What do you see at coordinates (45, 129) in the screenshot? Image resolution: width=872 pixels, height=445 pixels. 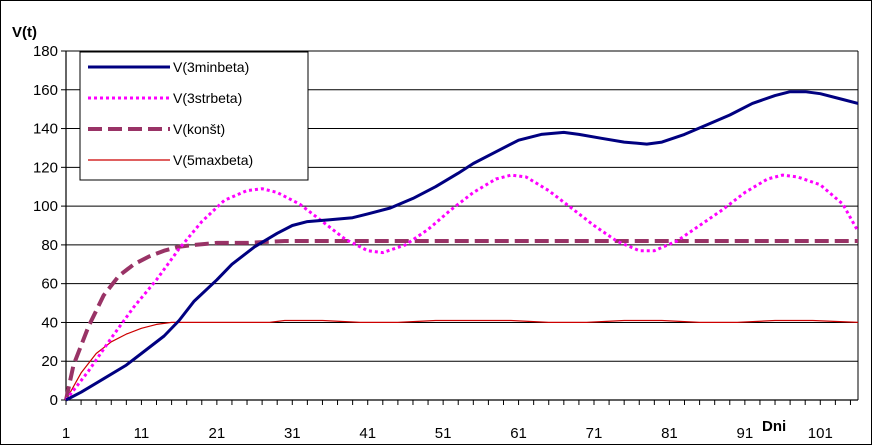 I see `y-tick-label-140: 140` at bounding box center [45, 129].